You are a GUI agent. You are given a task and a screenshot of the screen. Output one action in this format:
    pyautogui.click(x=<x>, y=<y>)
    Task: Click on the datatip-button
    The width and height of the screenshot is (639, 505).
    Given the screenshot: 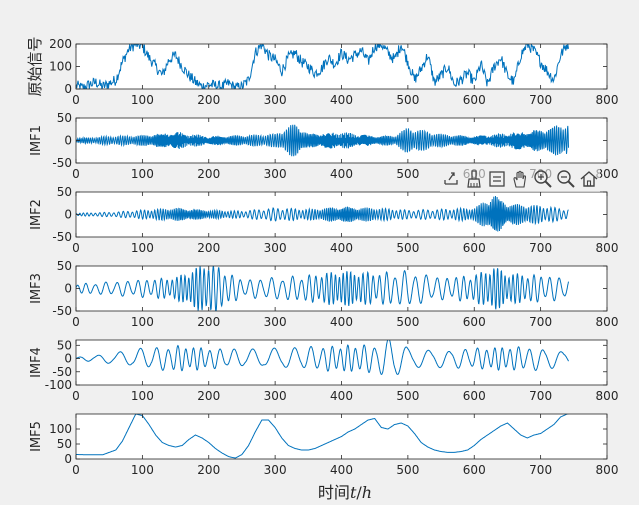 What is the action you would take?
    pyautogui.click(x=497, y=179)
    